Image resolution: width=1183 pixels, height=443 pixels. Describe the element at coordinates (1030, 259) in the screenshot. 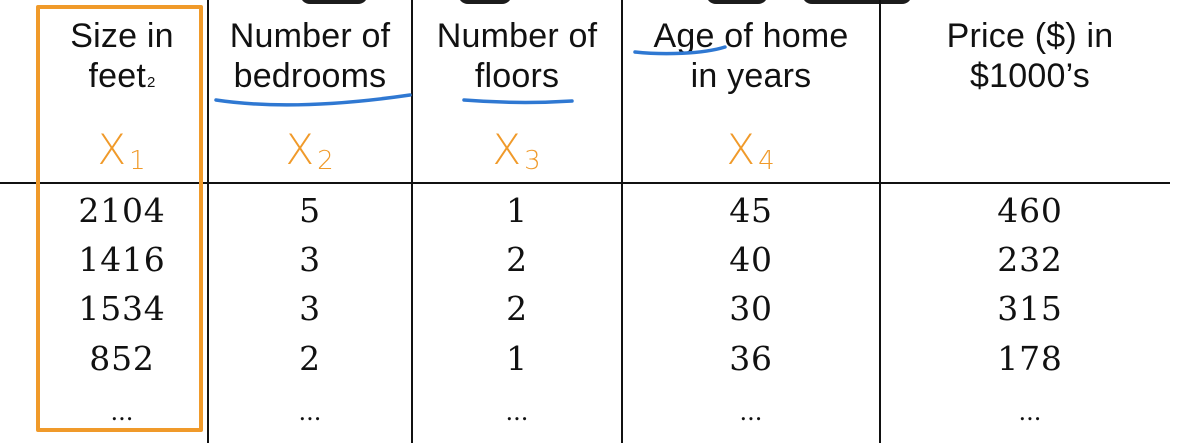

I see `table-cell: 232` at that location.